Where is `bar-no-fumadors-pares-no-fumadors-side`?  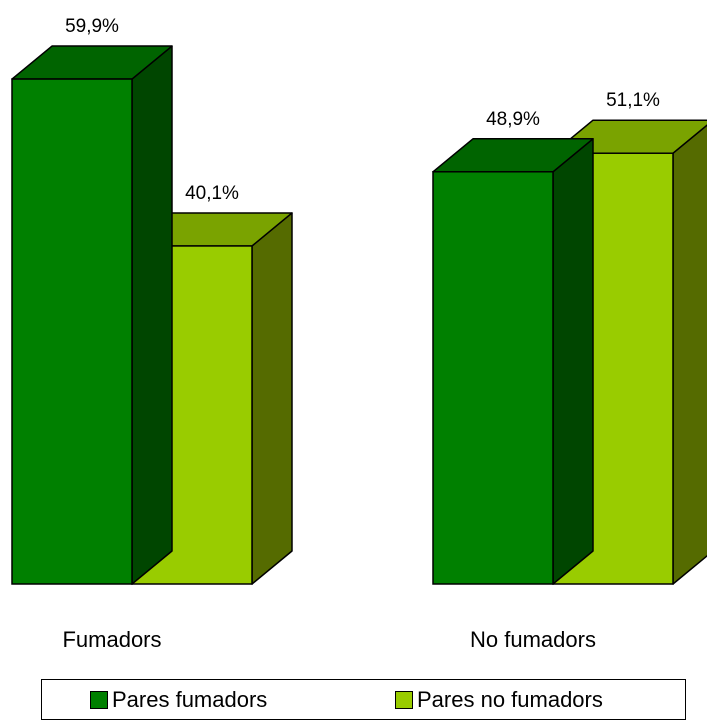
bar-no-fumadors-pares-no-fumadors-side is located at coordinates (689, 354).